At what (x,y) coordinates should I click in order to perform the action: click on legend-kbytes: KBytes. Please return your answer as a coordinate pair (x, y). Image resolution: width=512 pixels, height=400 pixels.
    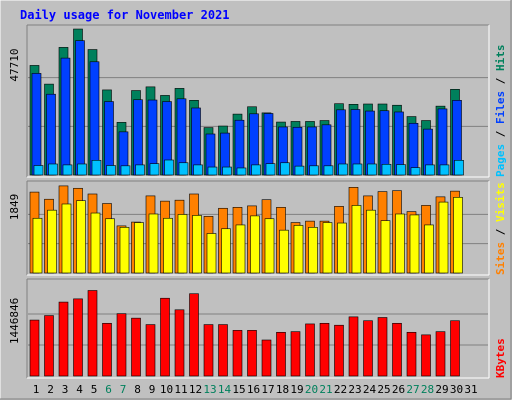
    Looking at the image, I should click on (500, 358).